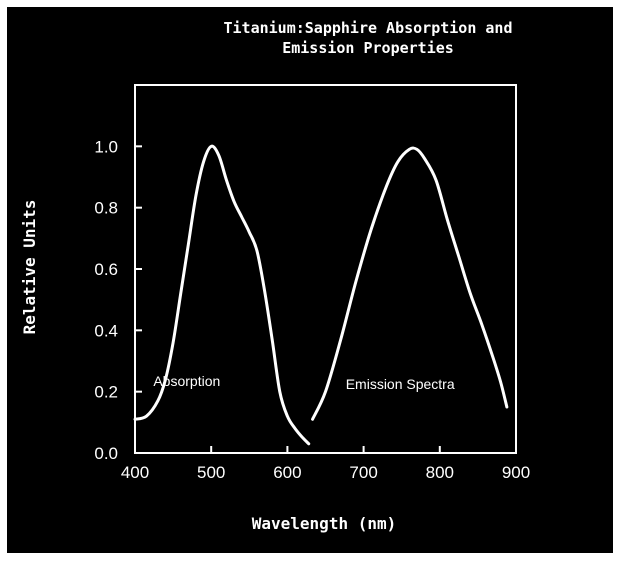  Describe the element at coordinates (106, 146) in the screenshot. I see `y-tick-label: 1.0` at that location.